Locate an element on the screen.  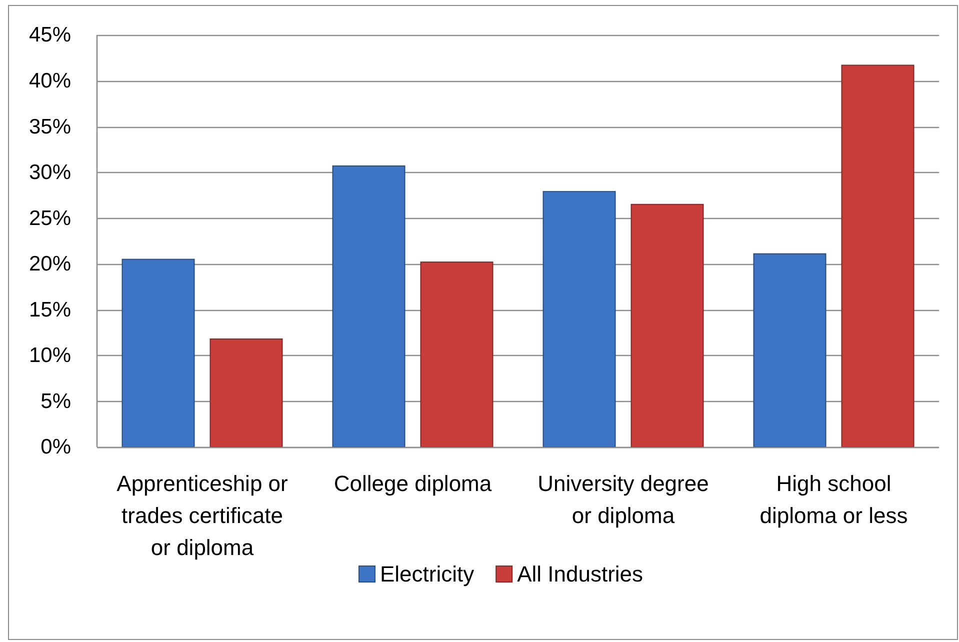
y-tick-label: 45% is located at coordinates (49, 35).